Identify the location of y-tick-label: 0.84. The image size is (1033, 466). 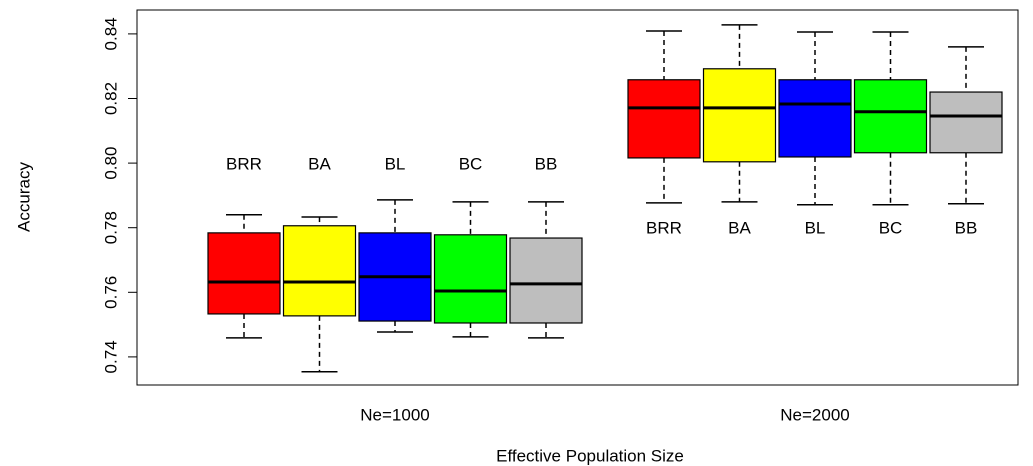
(110, 33).